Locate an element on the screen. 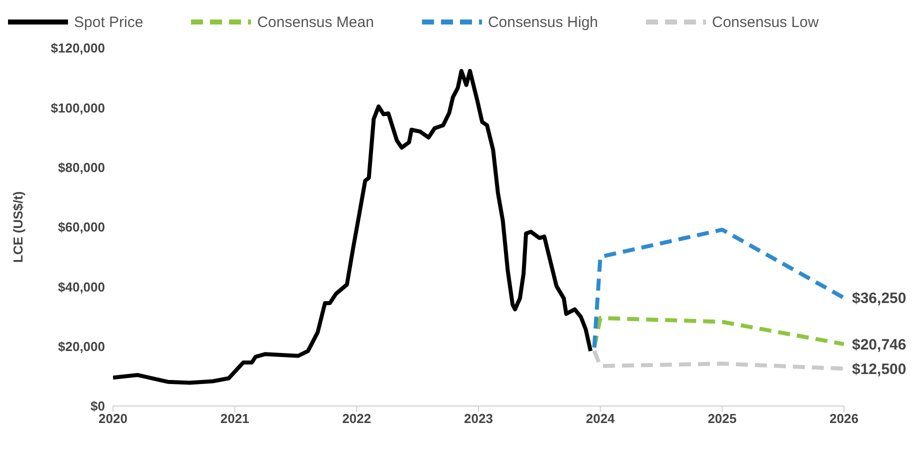 This screenshot has width=922, height=453. y-tick-label: $40,000 is located at coordinates (81, 286).